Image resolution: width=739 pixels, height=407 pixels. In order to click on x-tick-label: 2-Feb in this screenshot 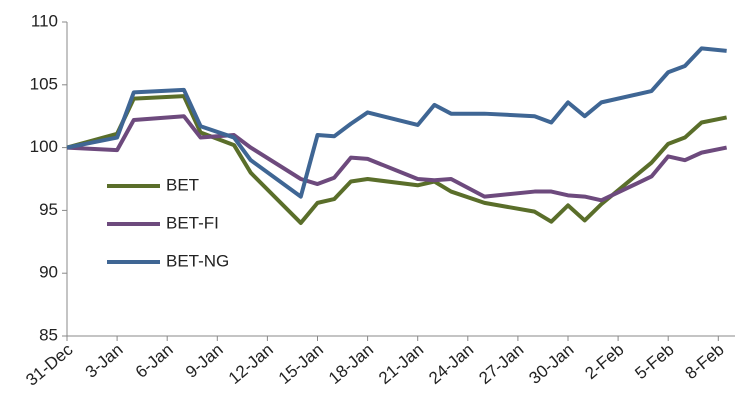, I will do `click(604, 361)`.